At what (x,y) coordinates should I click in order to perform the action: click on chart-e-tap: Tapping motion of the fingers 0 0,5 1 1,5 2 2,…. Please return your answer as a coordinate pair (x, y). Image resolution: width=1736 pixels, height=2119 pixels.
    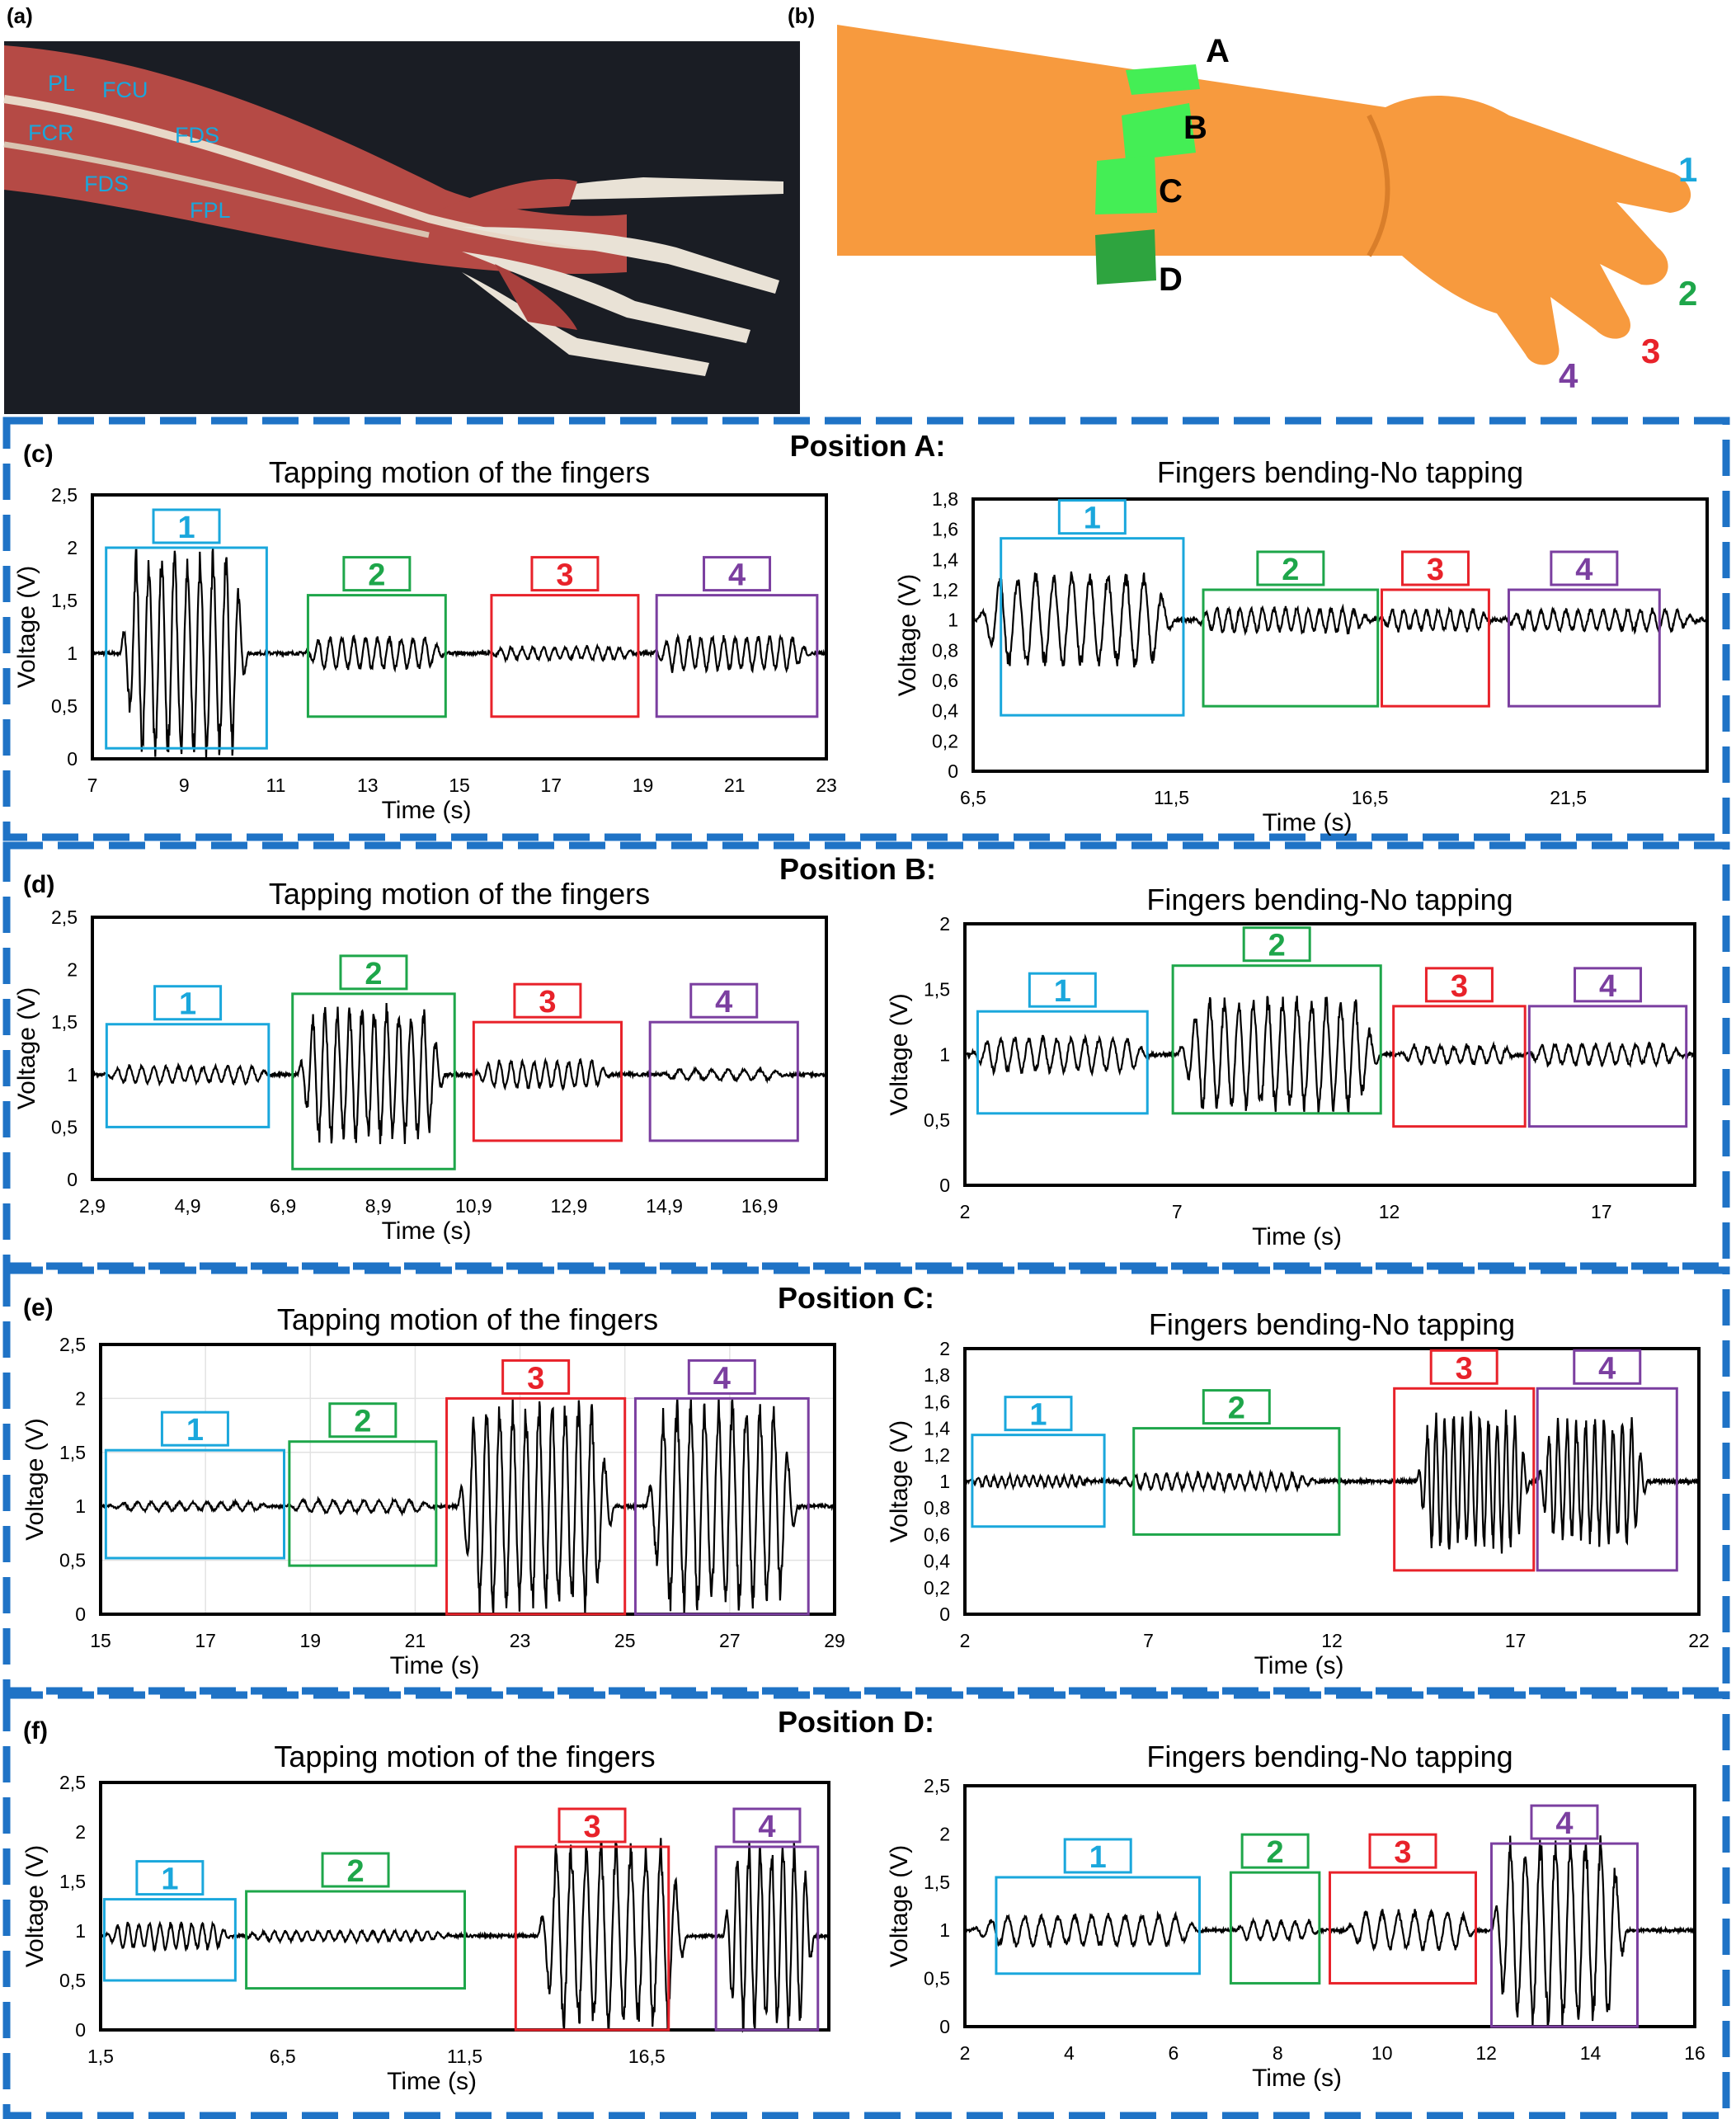
    Looking at the image, I should click on (433, 1490).